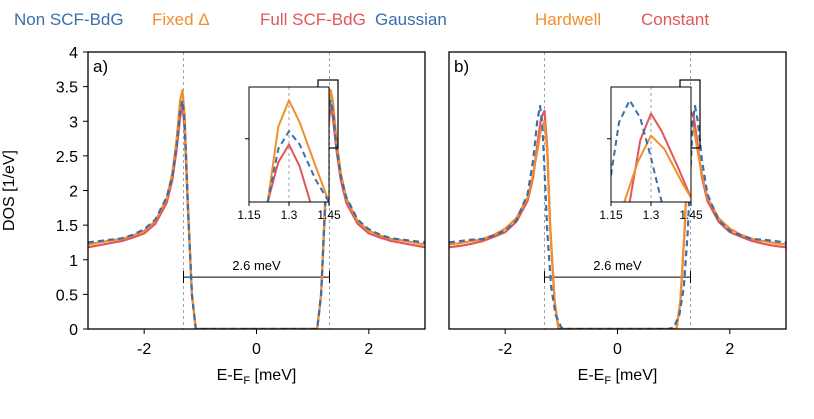 This screenshot has width=814, height=419. Describe the element at coordinates (73, 261) in the screenshot. I see `y-tick-label: 1` at that location.